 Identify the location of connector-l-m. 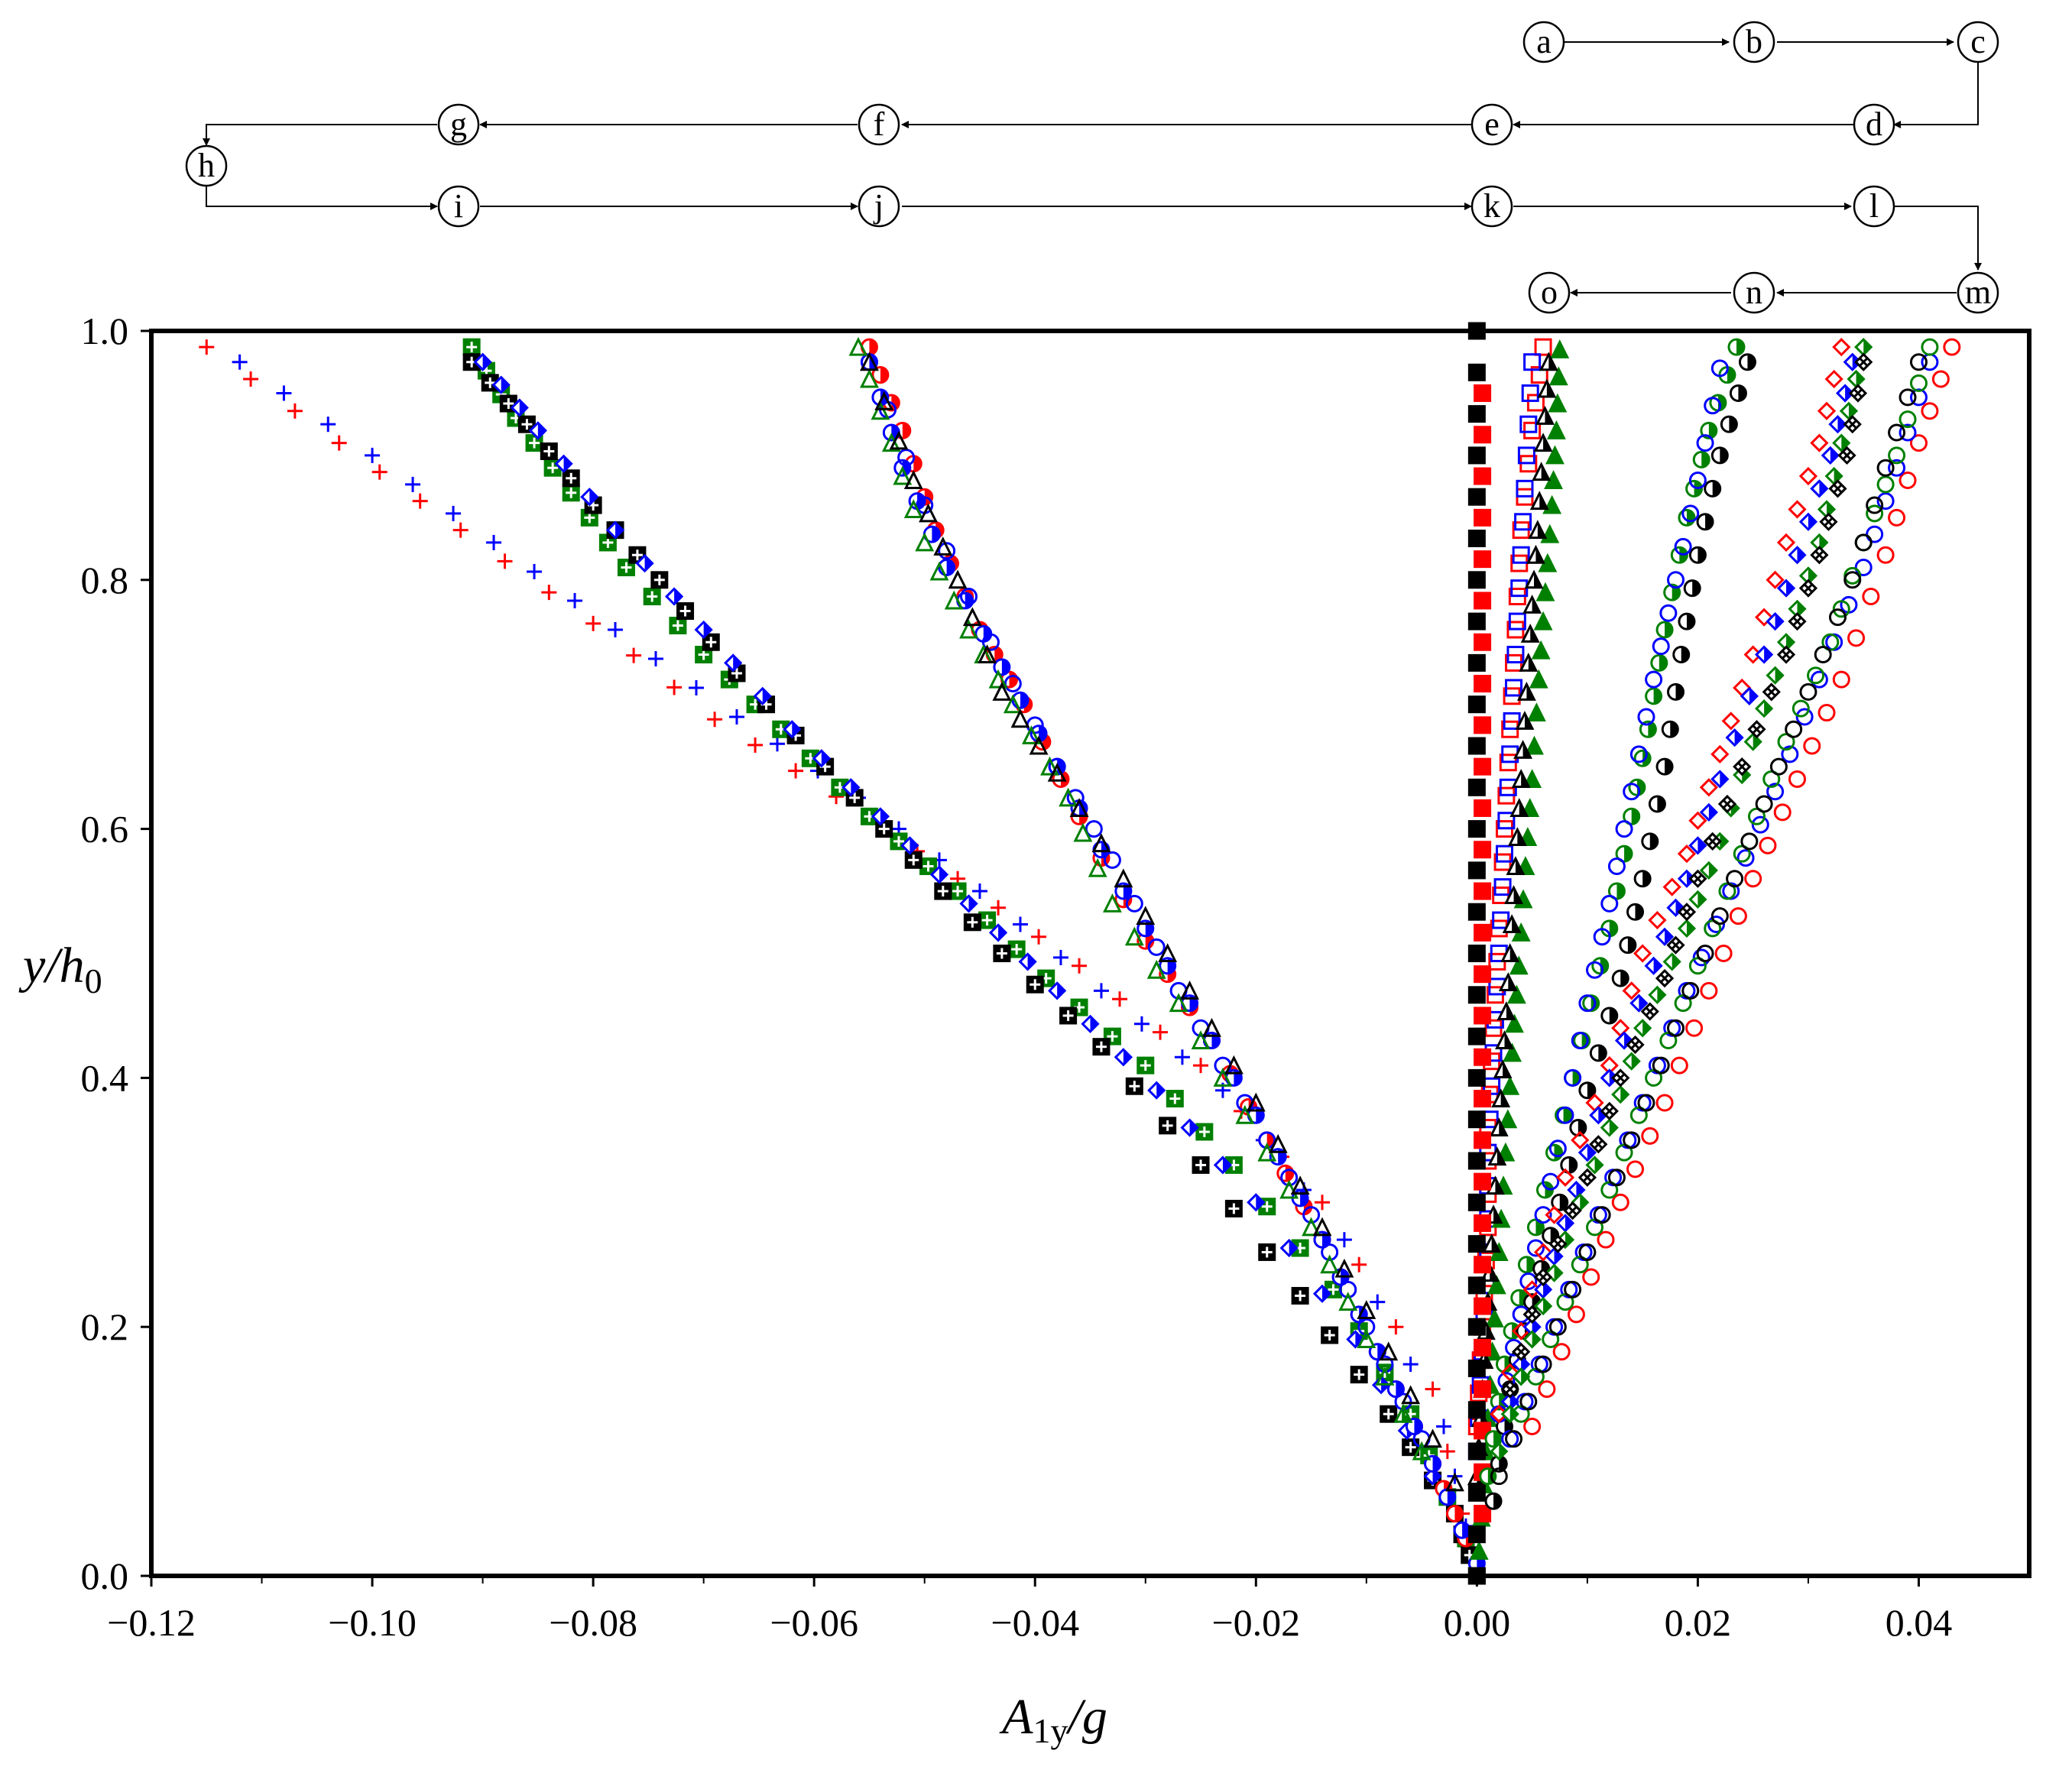
(1938, 239).